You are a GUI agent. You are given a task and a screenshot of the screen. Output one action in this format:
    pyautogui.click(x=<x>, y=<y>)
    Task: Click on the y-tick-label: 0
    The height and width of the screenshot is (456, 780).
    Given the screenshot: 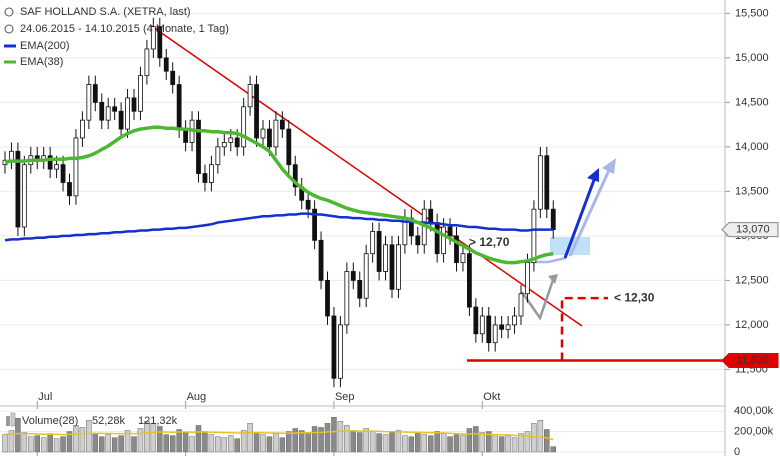 What is the action you would take?
    pyautogui.click(x=737, y=451)
    